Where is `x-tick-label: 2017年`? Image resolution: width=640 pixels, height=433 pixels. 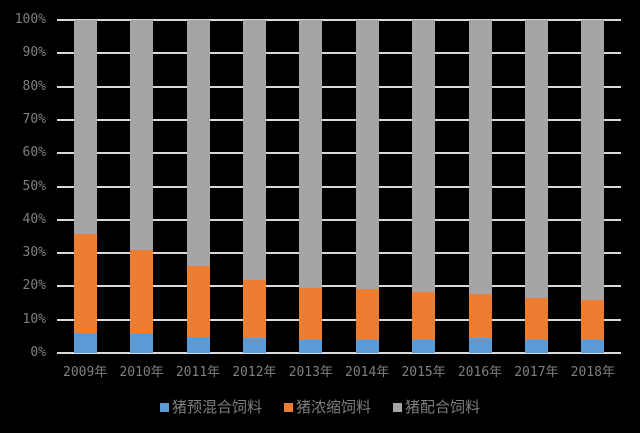
x-tick-label: 2017年 is located at coordinates (536, 372).